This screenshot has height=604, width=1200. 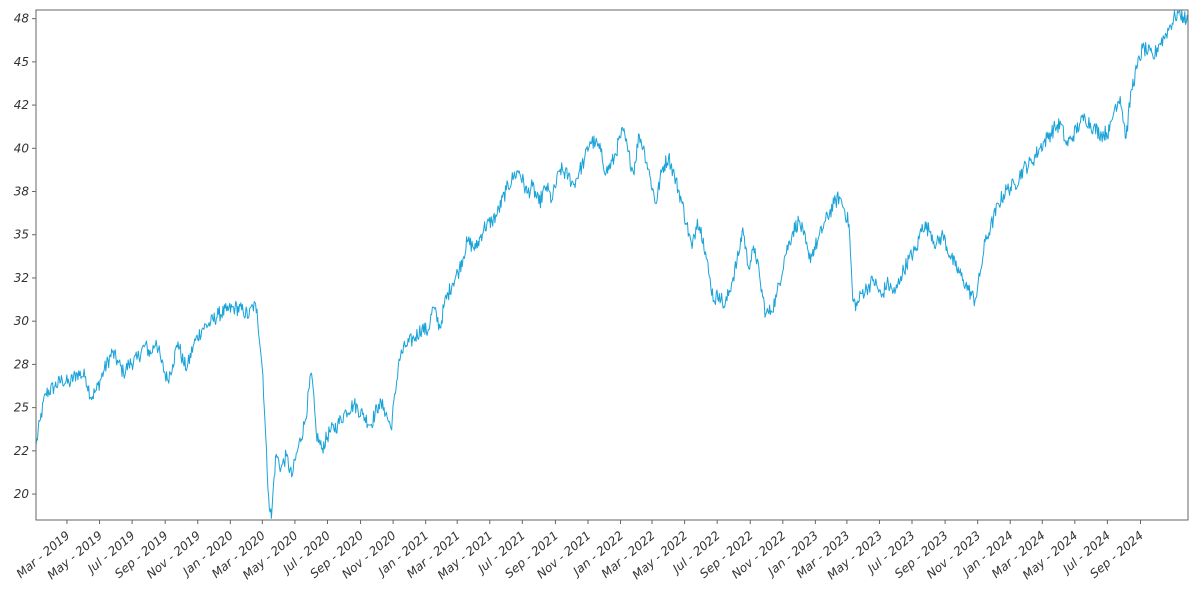 What do you see at coordinates (21, 235) in the screenshot?
I see `y-tick-label: 35` at bounding box center [21, 235].